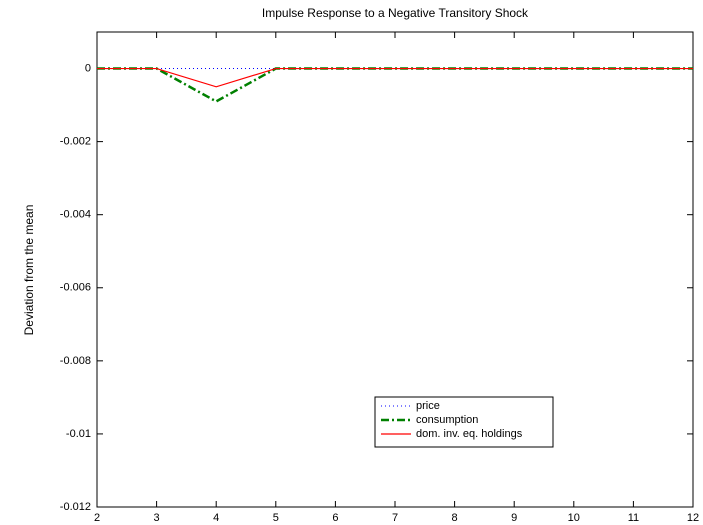  Describe the element at coordinates (78, 434) in the screenshot. I see `y-tick-label: -0.01` at that location.